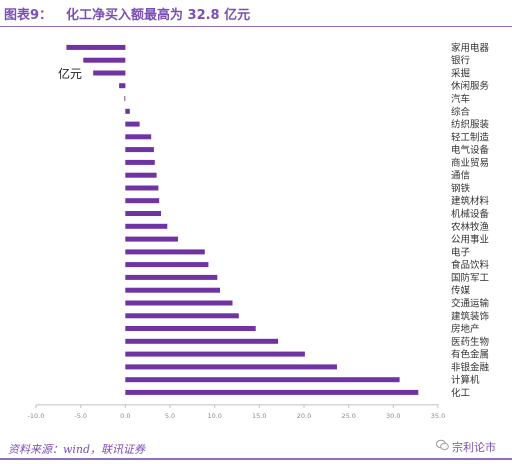 Image resolution: width=512 pixels, height=464 pixels. Describe the element at coordinates (470, 137) in the screenshot. I see `category-label: 轻工制造` at that location.